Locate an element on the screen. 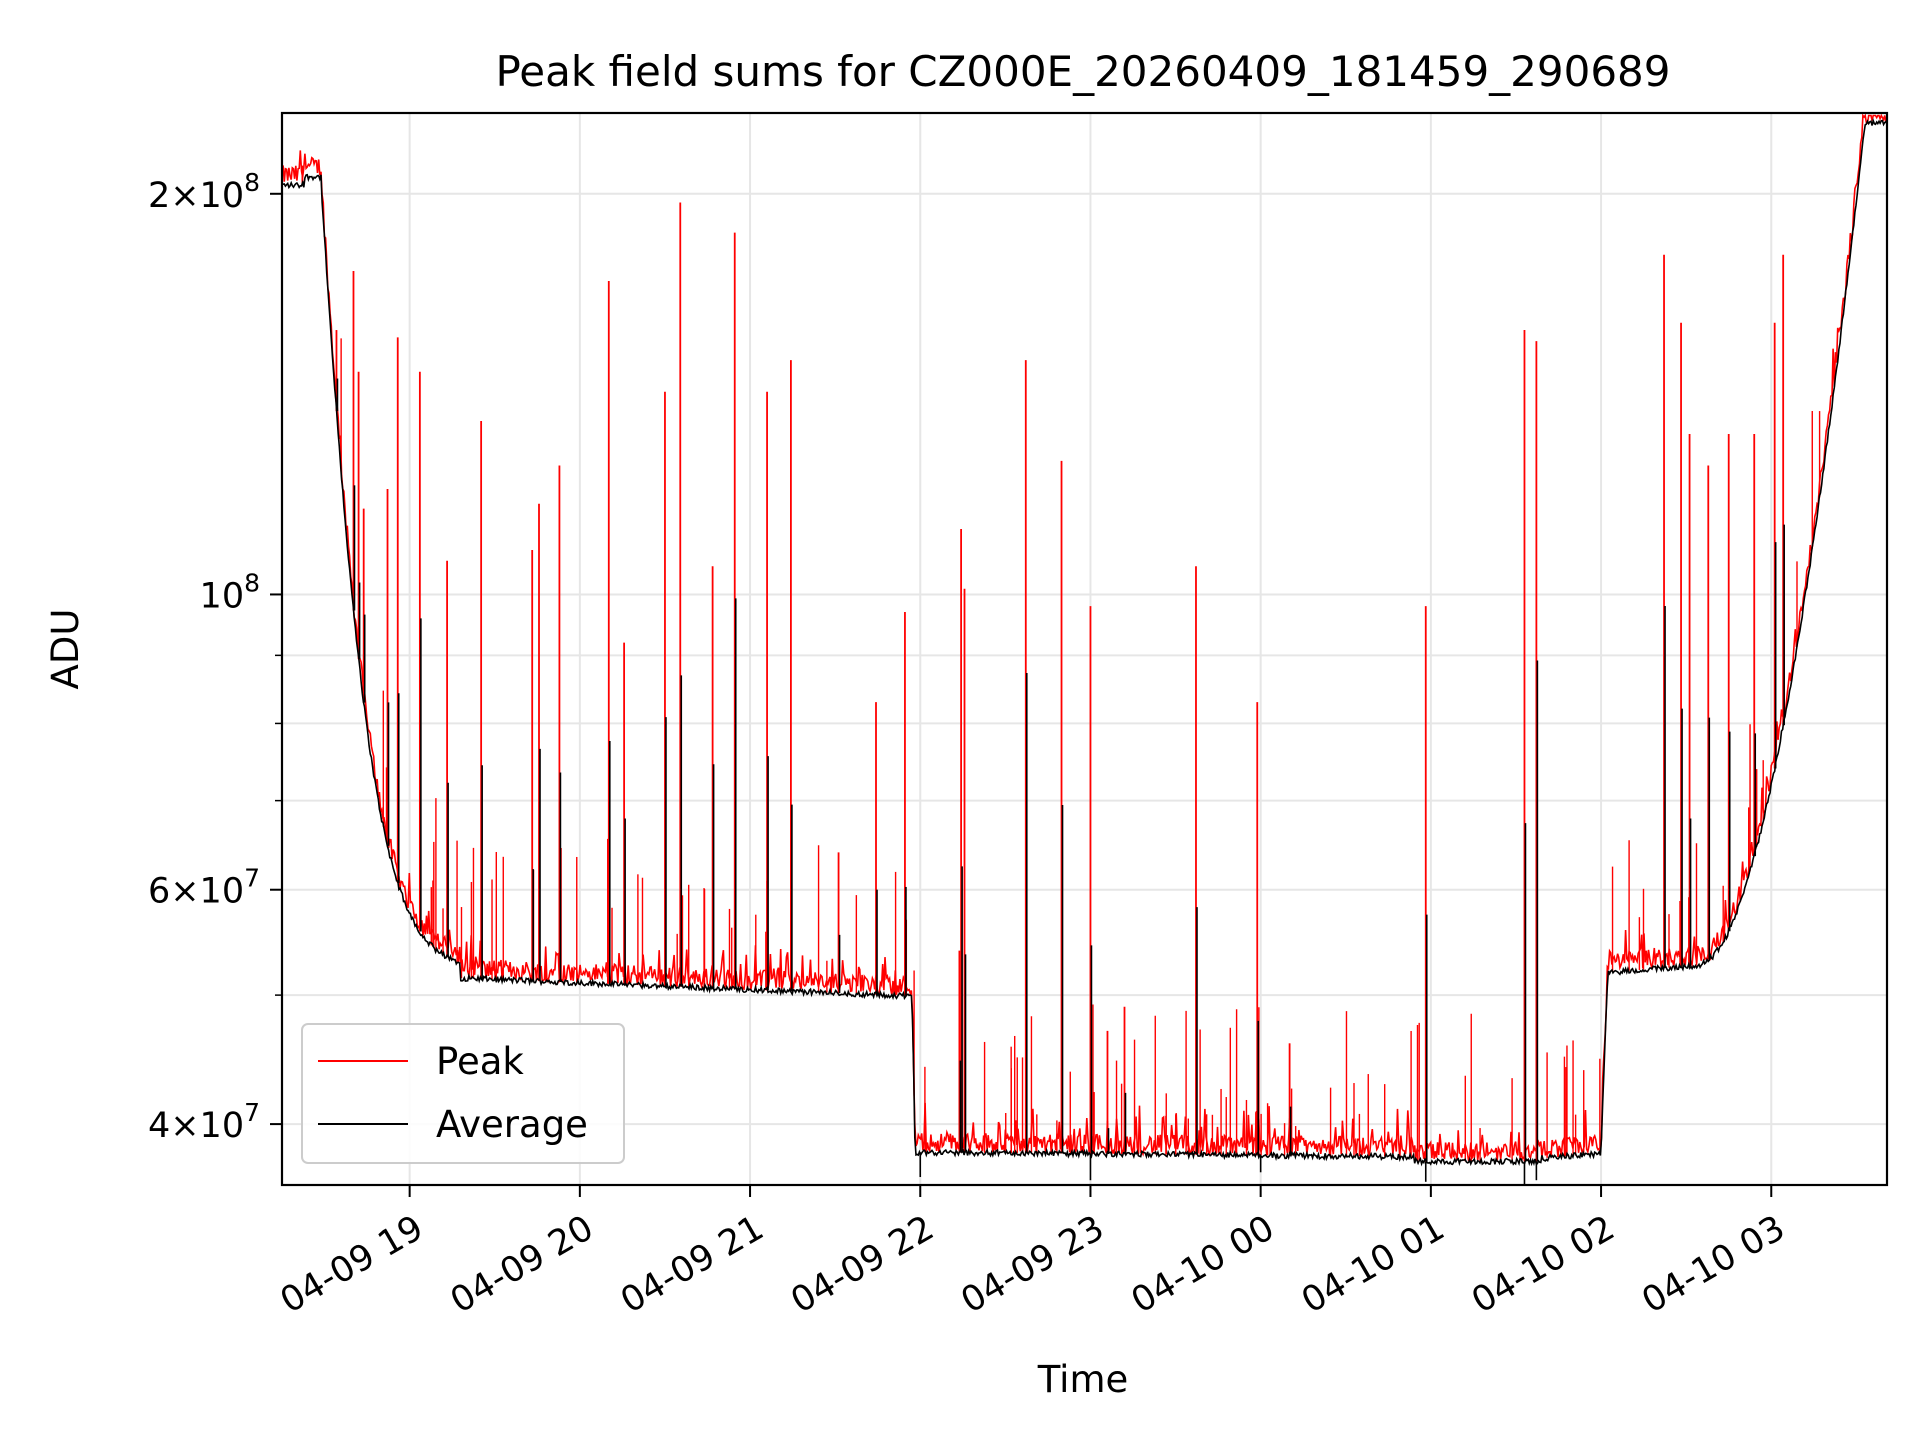 This screenshot has width=1920, height=1440. legend-peak-label: Peak is located at coordinates (480, 1061).